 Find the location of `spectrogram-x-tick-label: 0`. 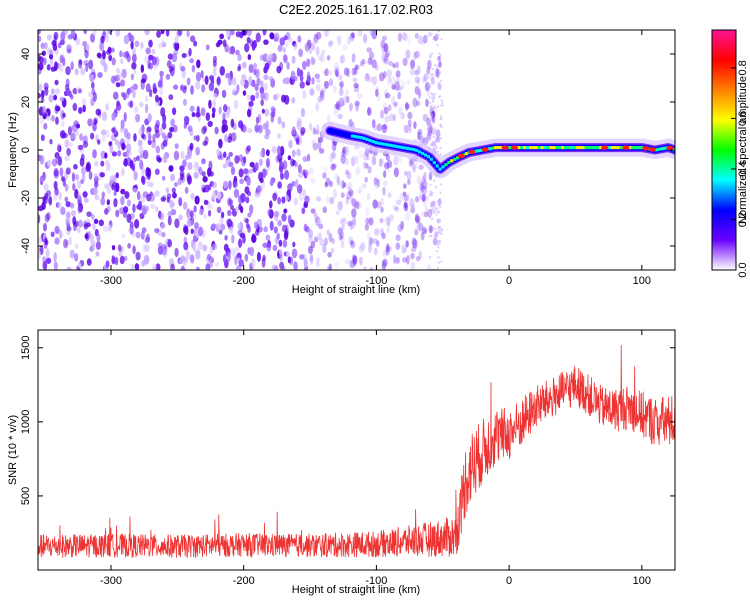

spectrogram-x-tick-label: 0 is located at coordinates (509, 281).